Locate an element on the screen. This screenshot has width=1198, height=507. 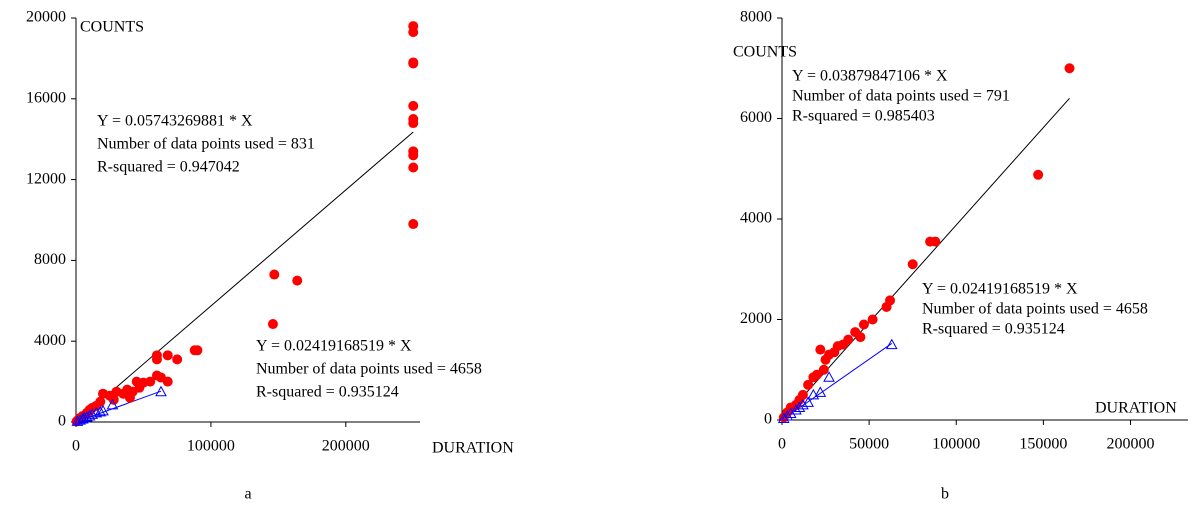
annotation: Y = 0.03879847106 * X is located at coordinates (870, 76).